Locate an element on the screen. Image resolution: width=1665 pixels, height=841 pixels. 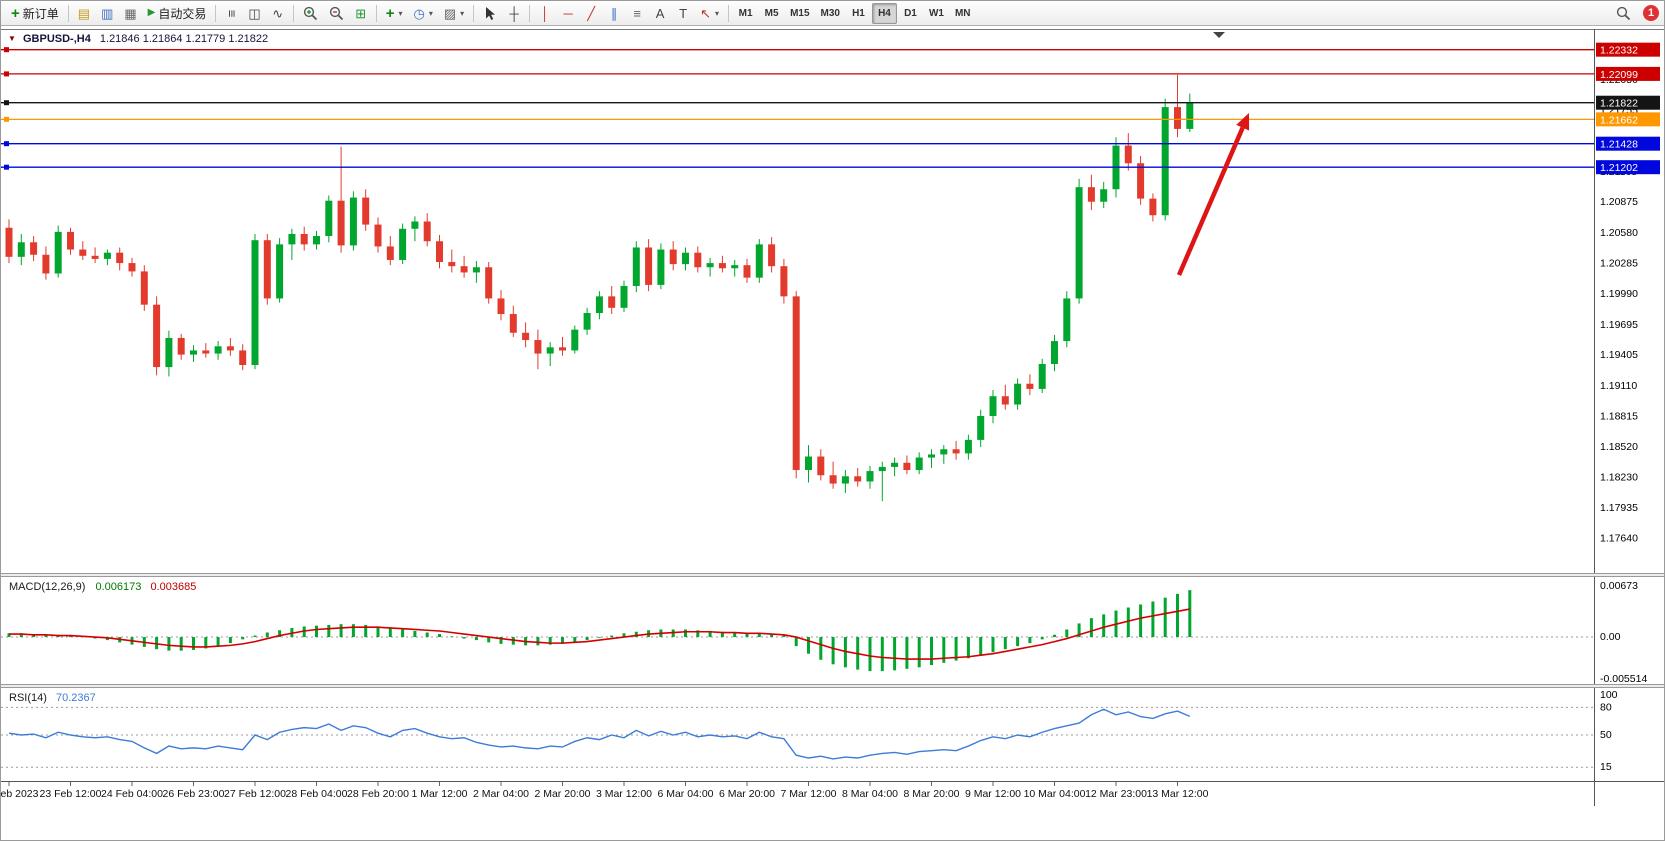
fibonacci-button: ≡ is located at coordinates (637, 13).